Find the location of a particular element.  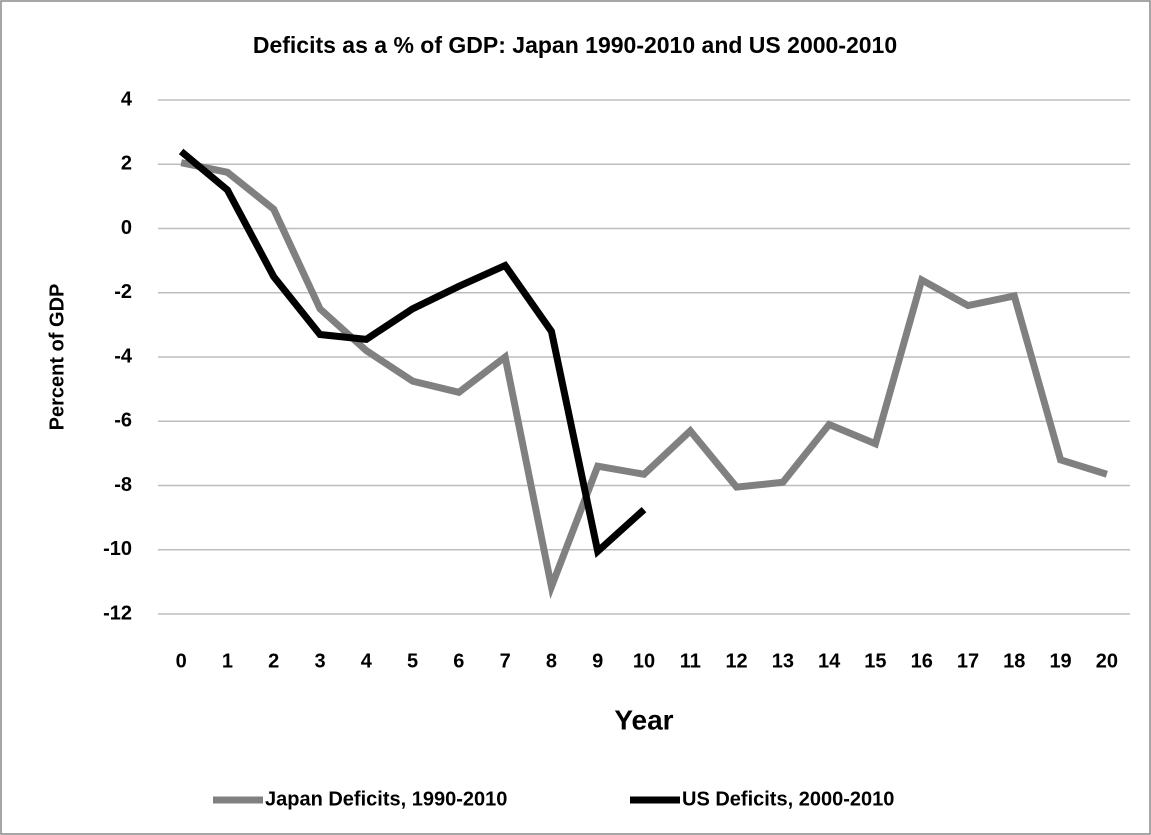

x-tick-label: 10 is located at coordinates (644, 661).